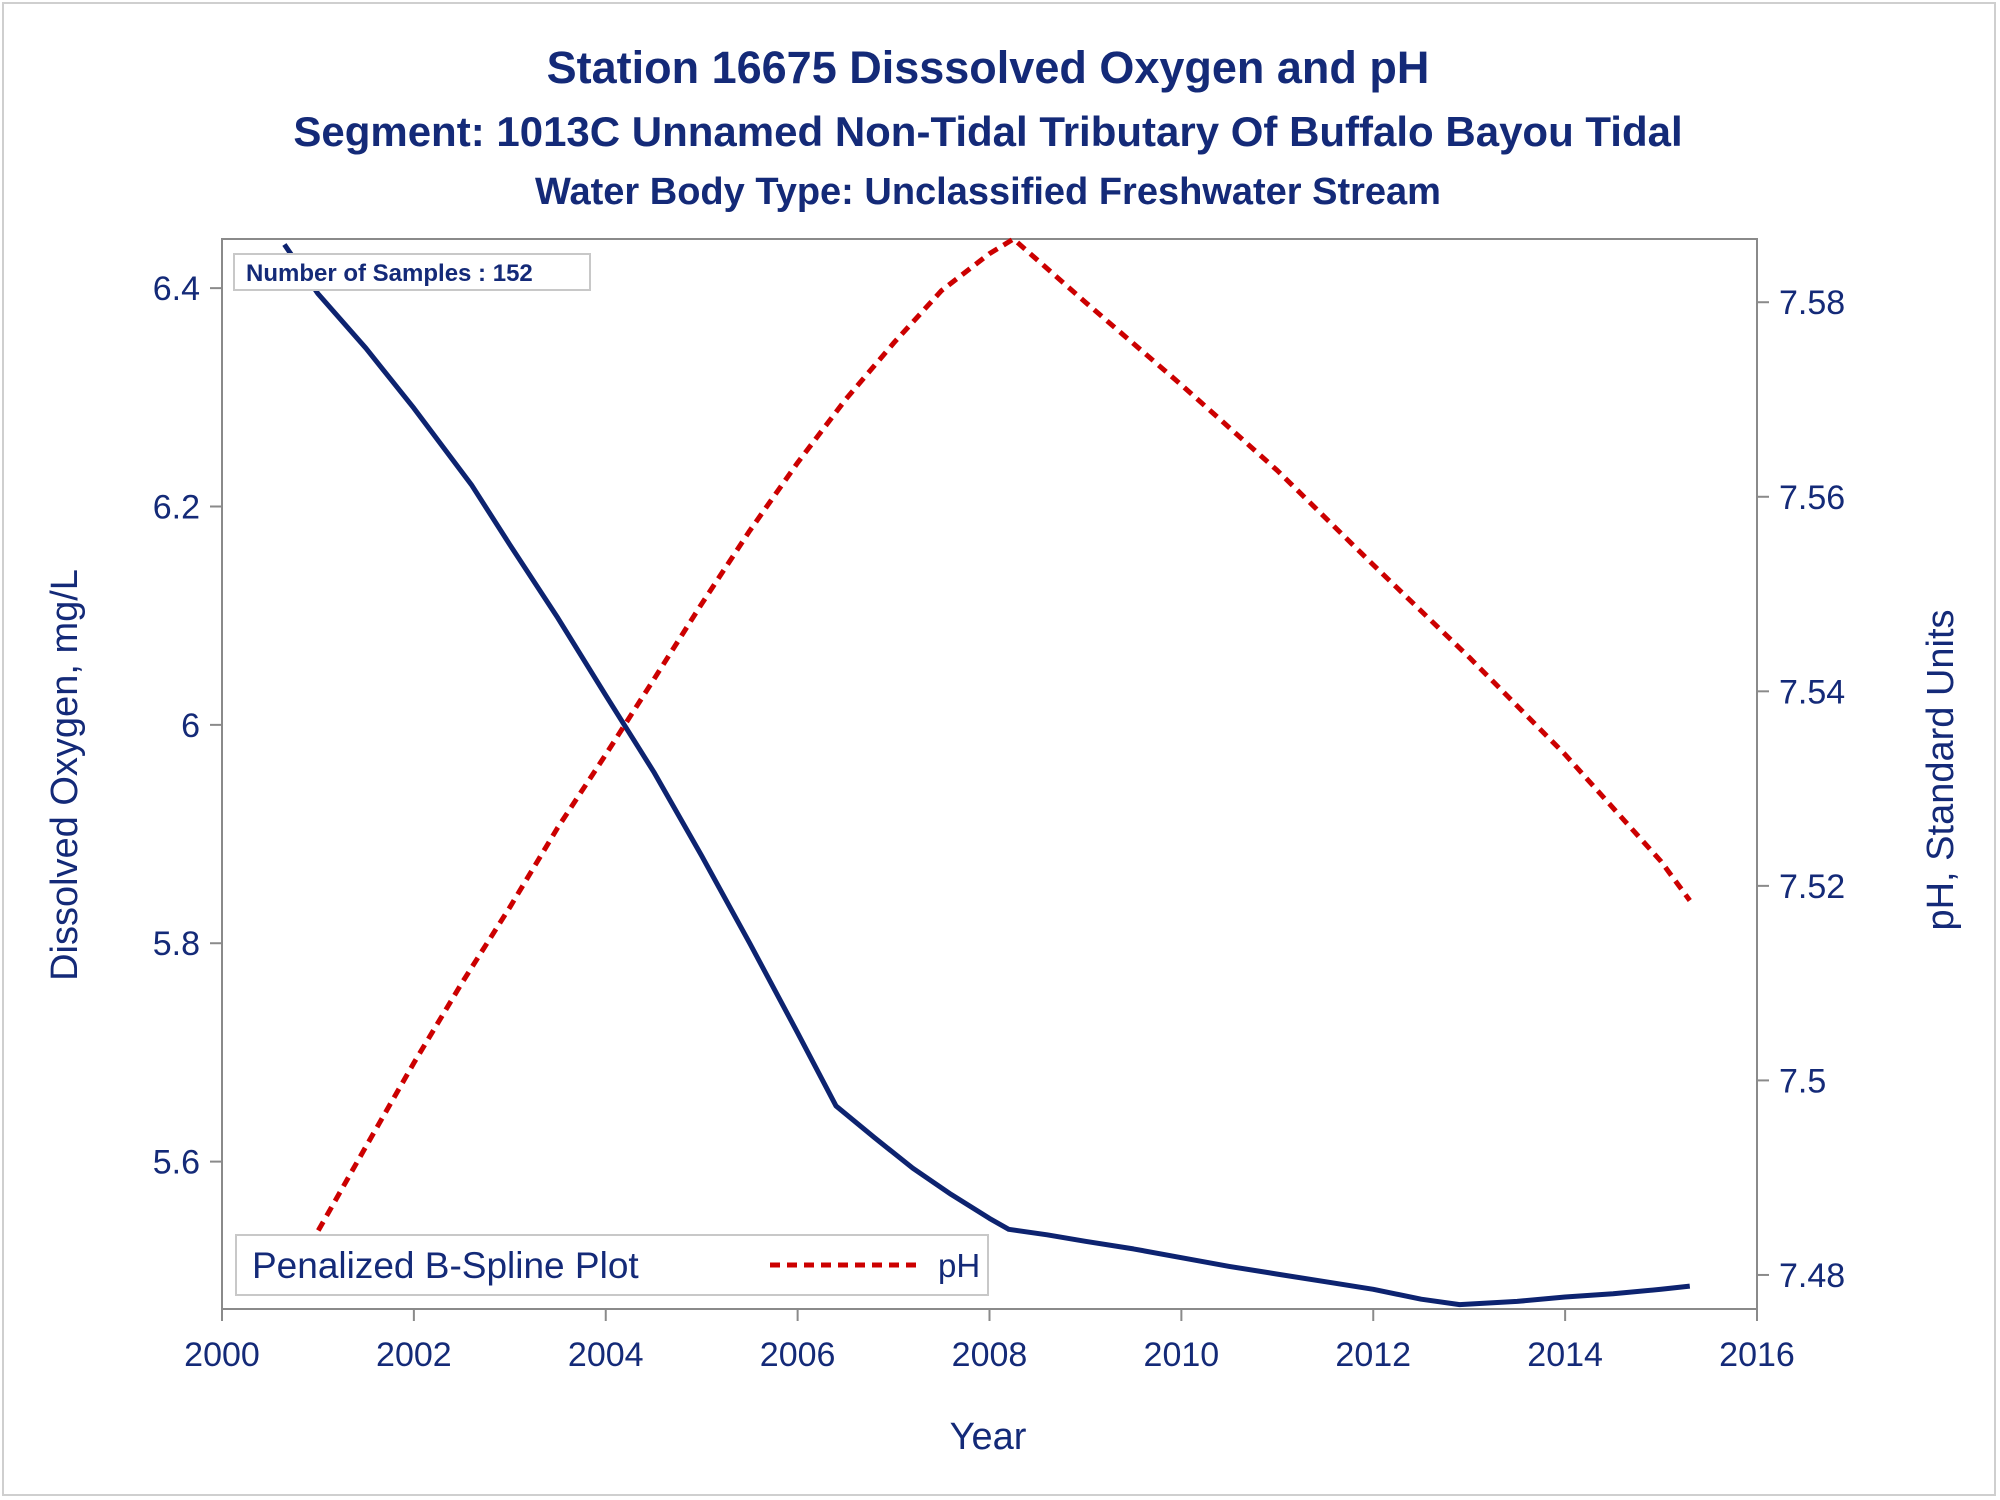 The width and height of the screenshot is (2000, 1500). What do you see at coordinates (414, 1355) in the screenshot?
I see `x-tick-label: 2002` at bounding box center [414, 1355].